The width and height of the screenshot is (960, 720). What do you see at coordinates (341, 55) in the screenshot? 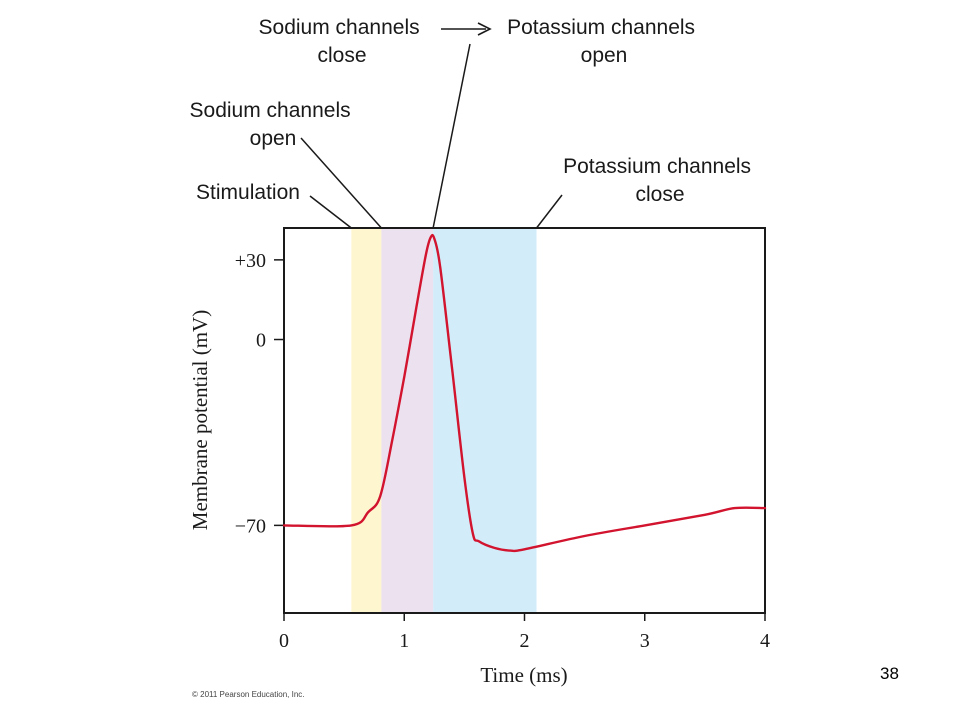
I see `annotation-sodium-close-line-2: close` at bounding box center [341, 55].